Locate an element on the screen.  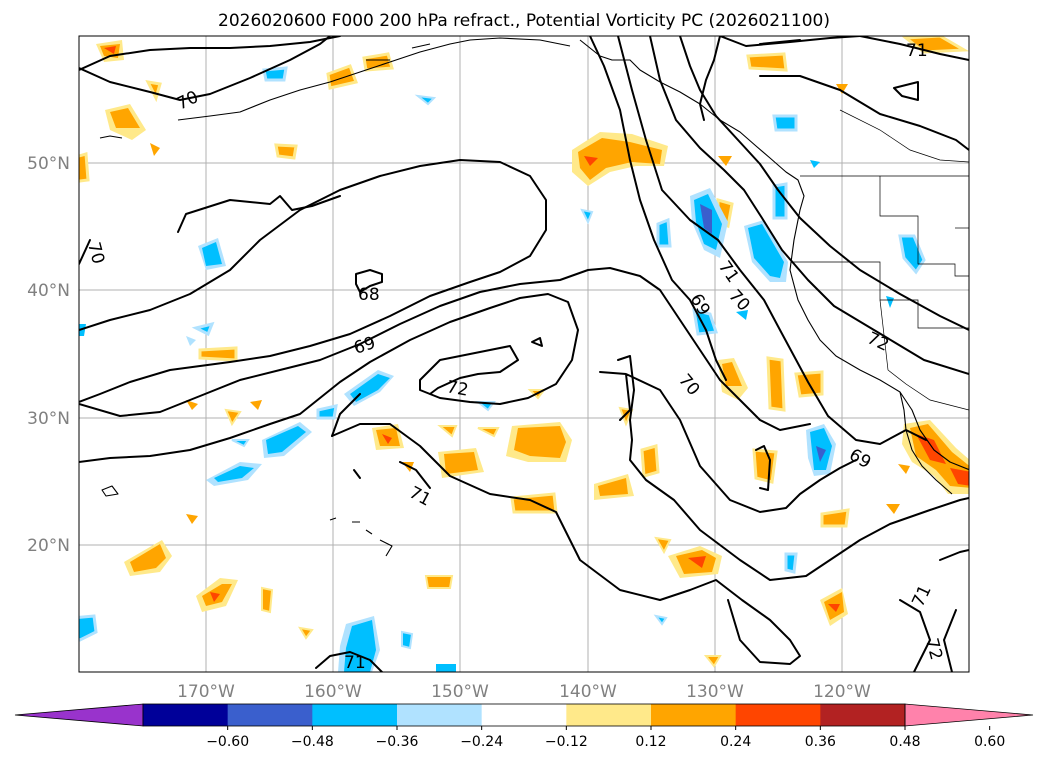
colorbar-tick-label: −0.48 is located at coordinates (312, 742).